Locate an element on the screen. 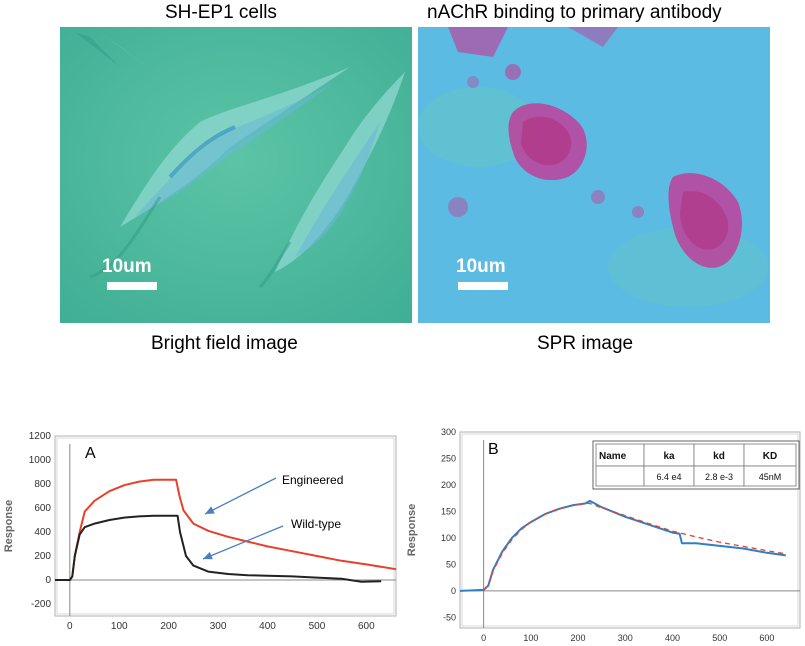  y-tick-label: 50 is located at coordinates (451, 564).